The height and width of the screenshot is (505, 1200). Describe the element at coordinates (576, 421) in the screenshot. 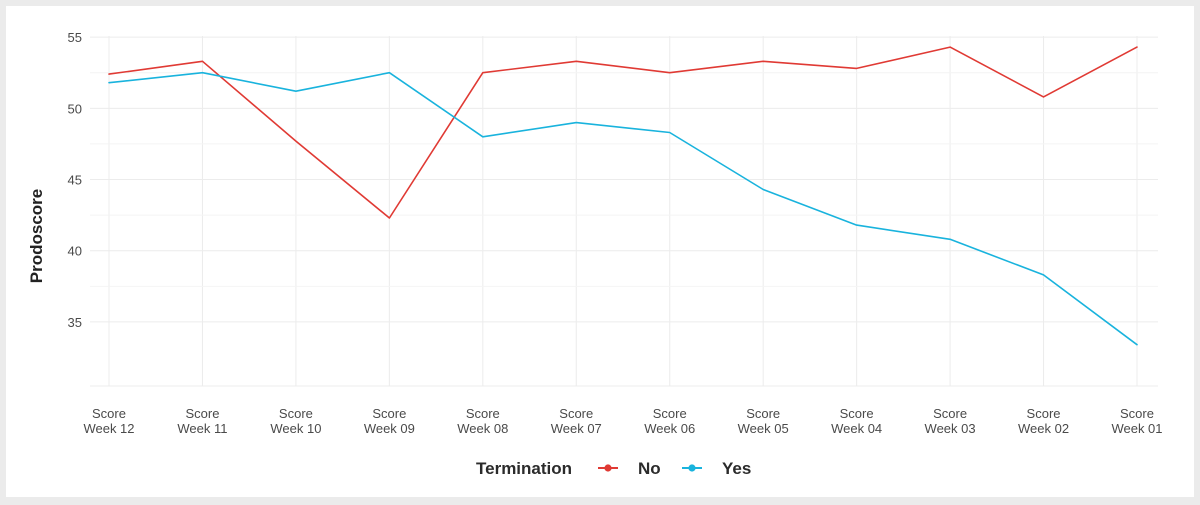

I see `x-tick-label: Score Week 07` at that location.